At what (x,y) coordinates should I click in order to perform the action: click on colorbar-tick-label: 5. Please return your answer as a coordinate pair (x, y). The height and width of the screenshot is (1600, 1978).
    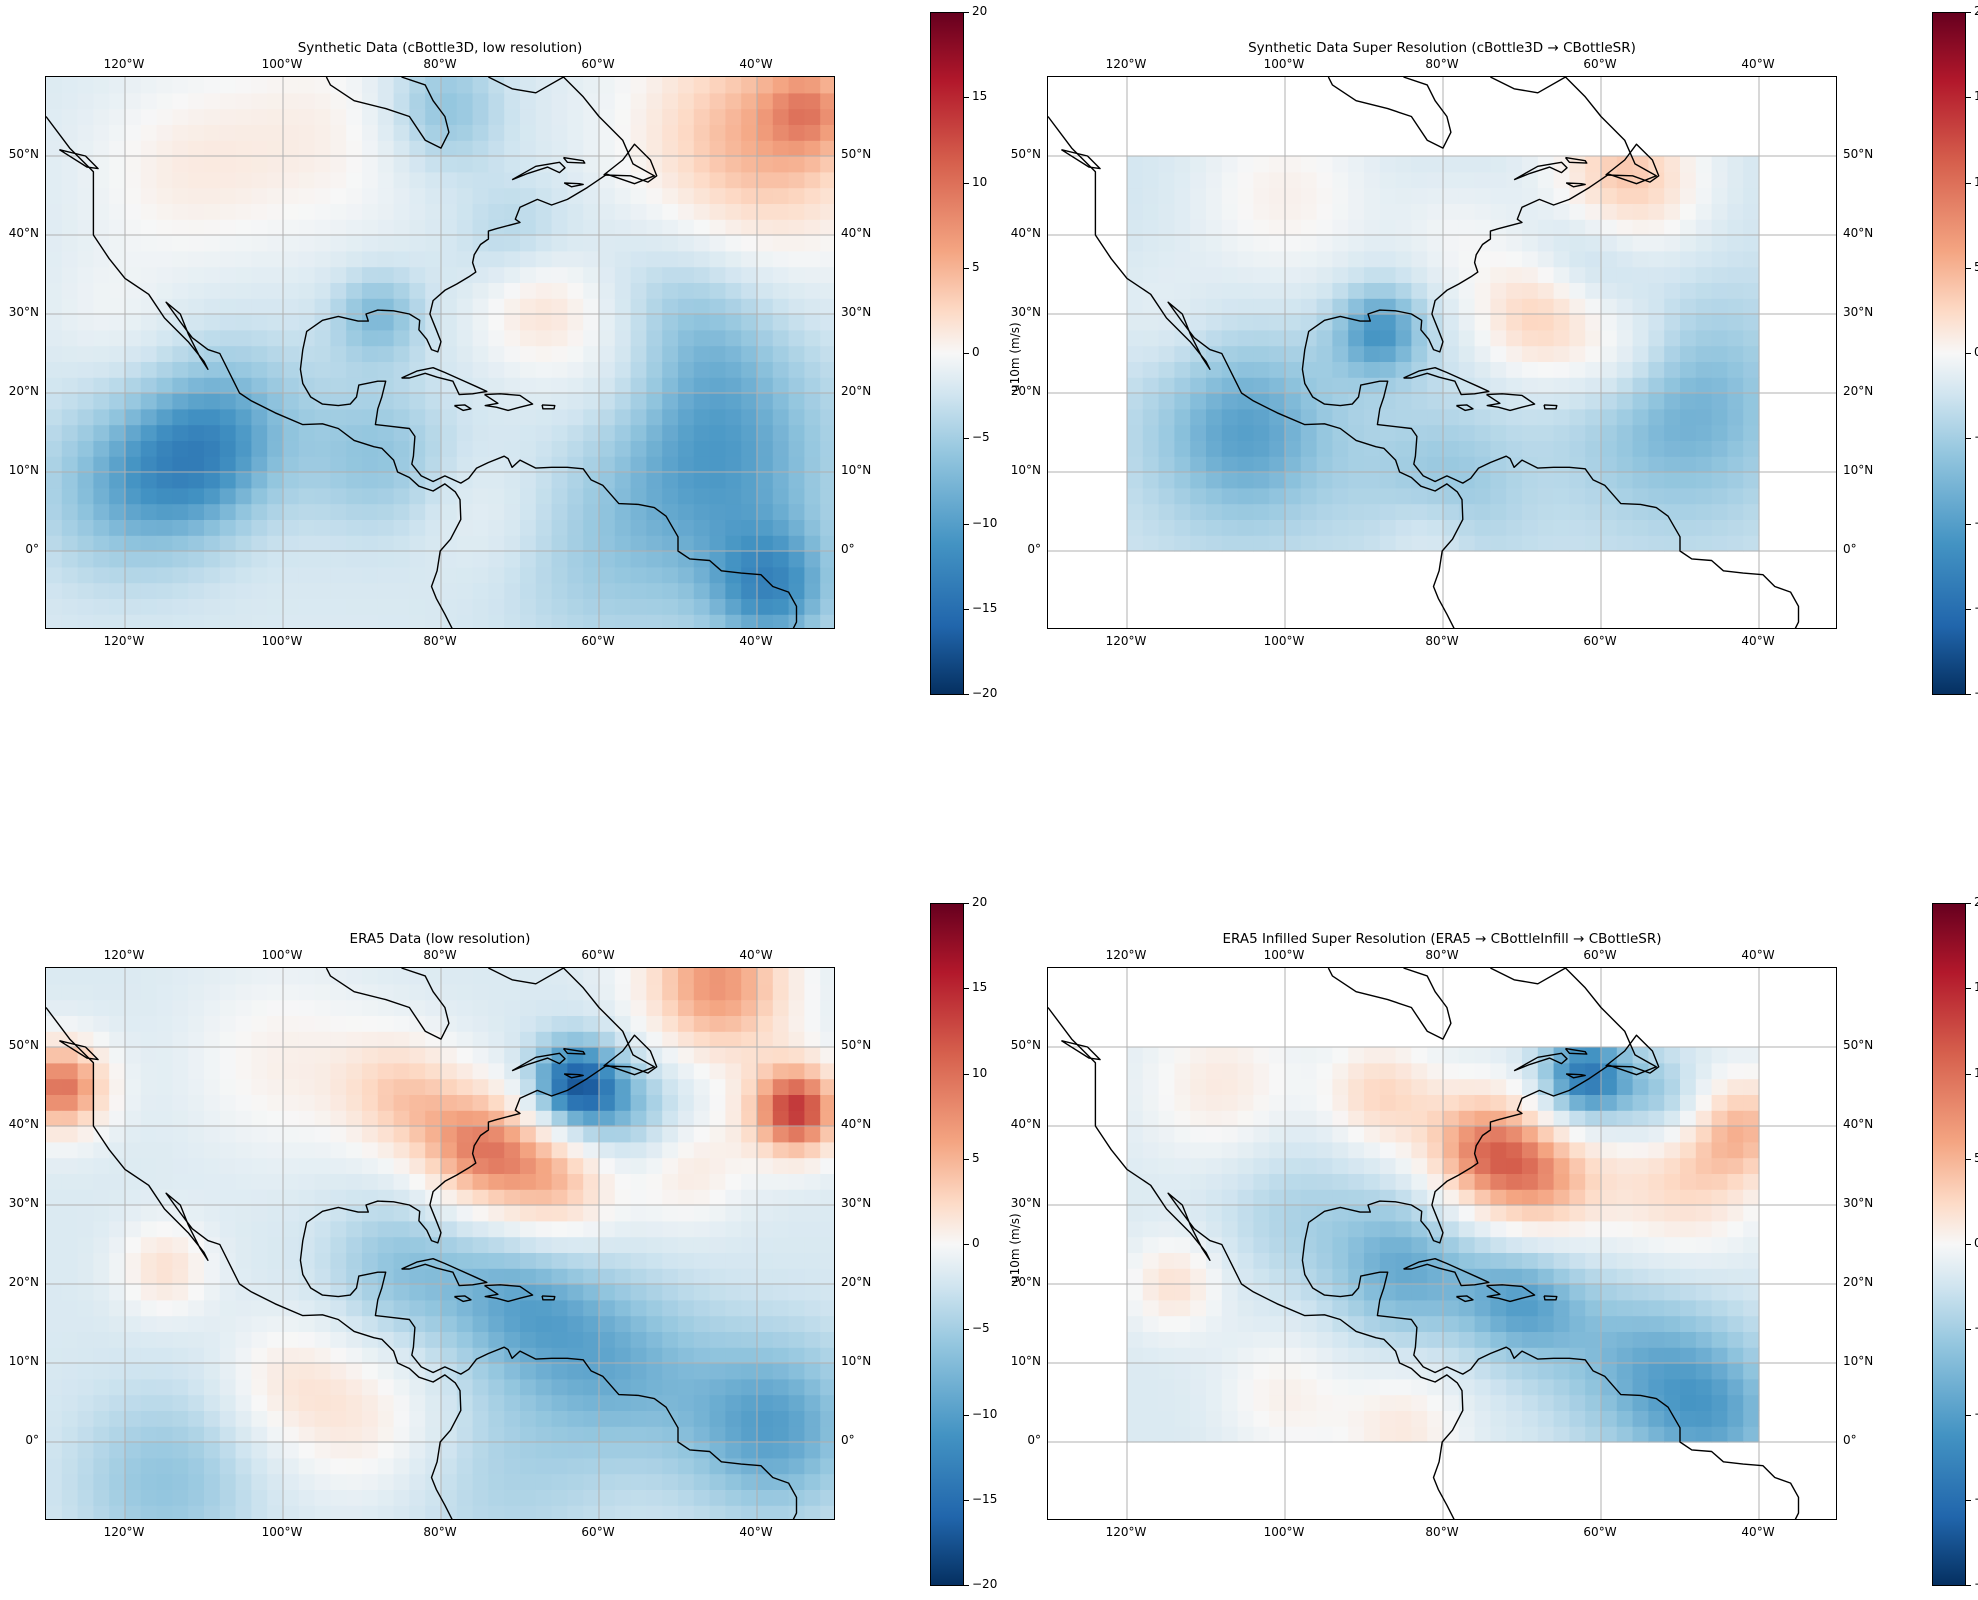
    Looking at the image, I should click on (976, 1157).